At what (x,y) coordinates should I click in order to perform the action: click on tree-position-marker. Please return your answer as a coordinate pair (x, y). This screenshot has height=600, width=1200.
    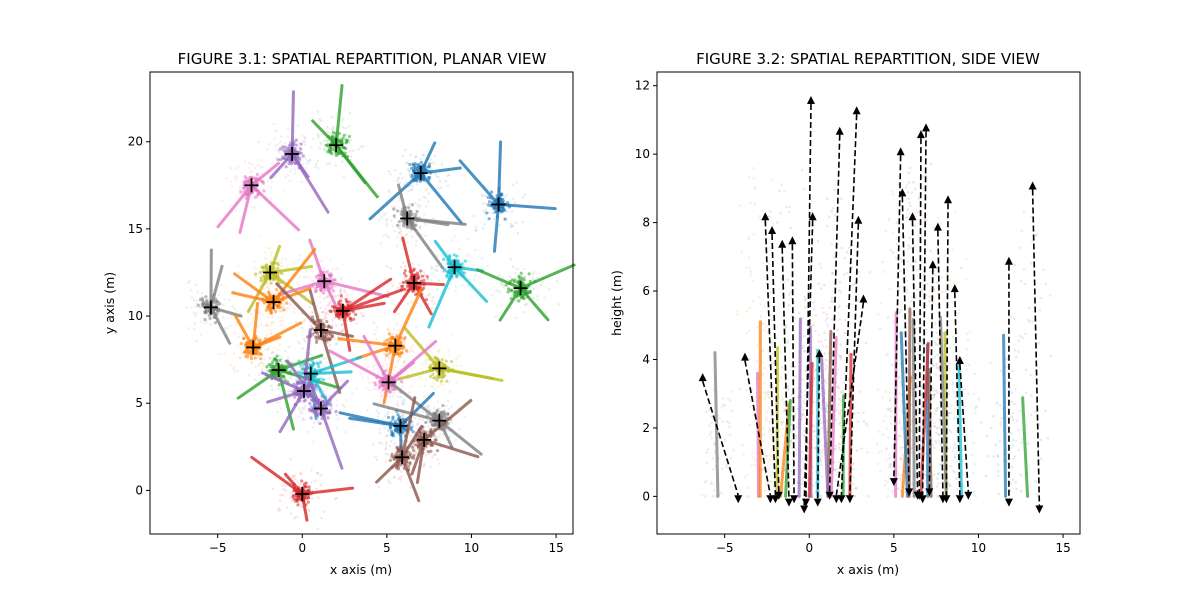
    Looking at the image, I should click on (400, 425).